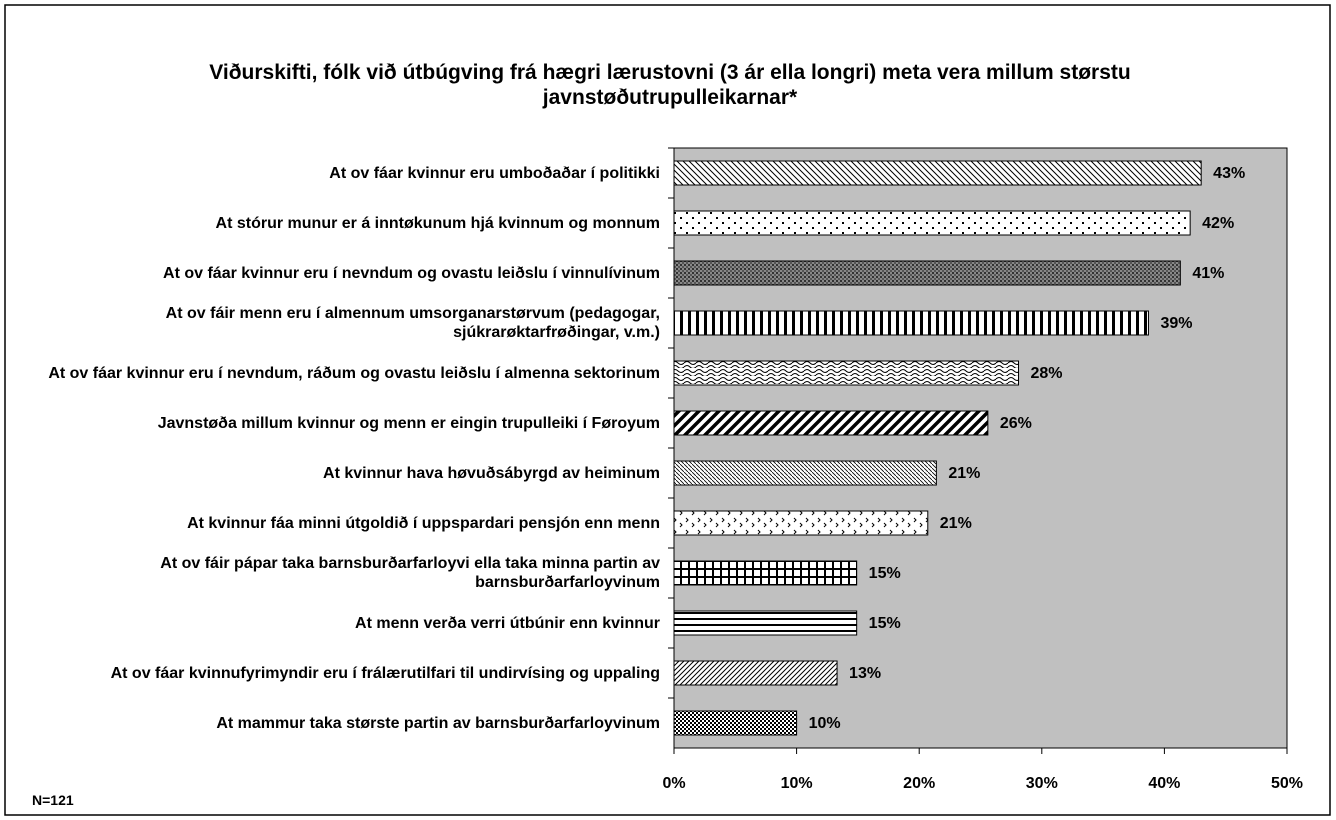 The width and height of the screenshot is (1336, 820). I want to click on value-label: 41%, so click(1208, 273).